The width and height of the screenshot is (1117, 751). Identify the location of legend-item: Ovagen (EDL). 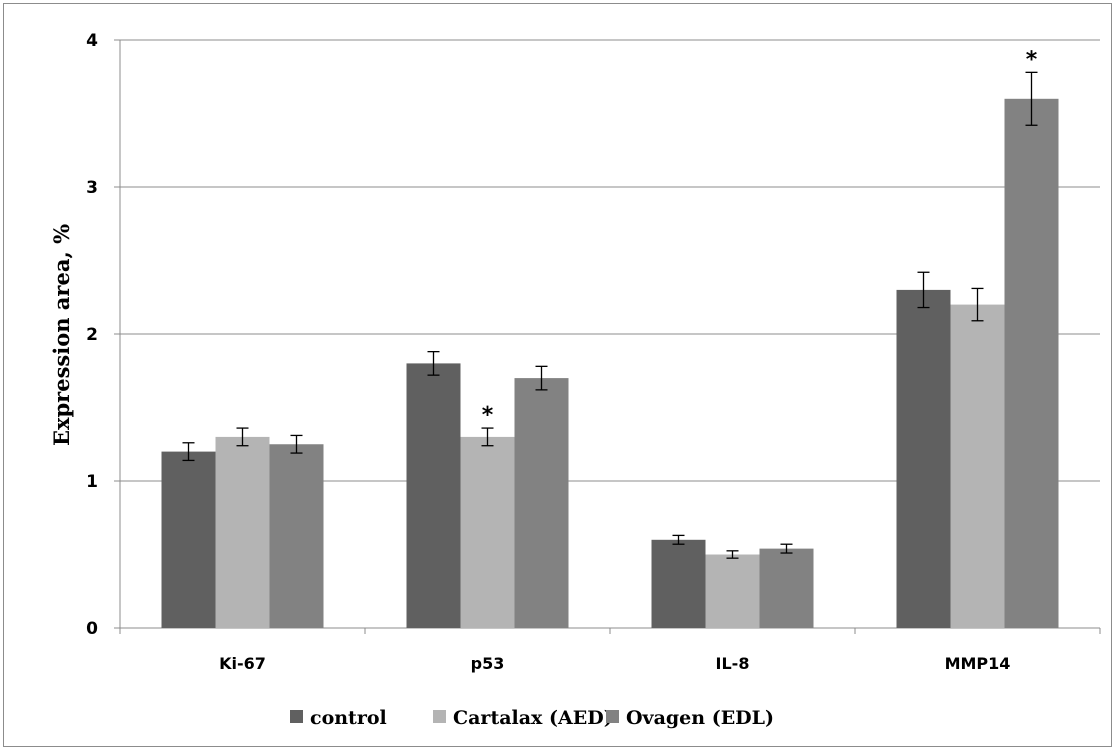
(690, 718).